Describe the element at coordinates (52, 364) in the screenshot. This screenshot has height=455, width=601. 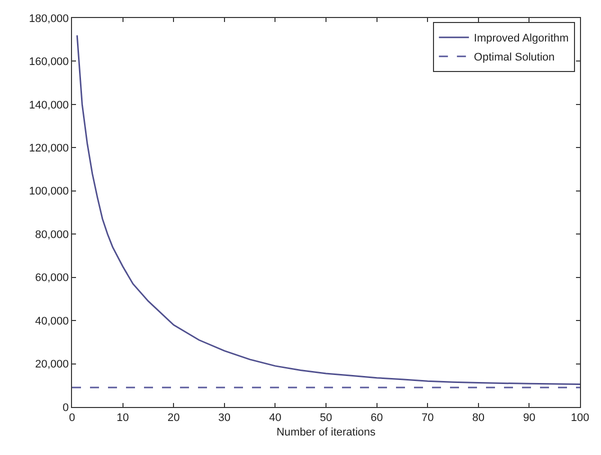
I see `y-tick-label: 20,000` at that location.